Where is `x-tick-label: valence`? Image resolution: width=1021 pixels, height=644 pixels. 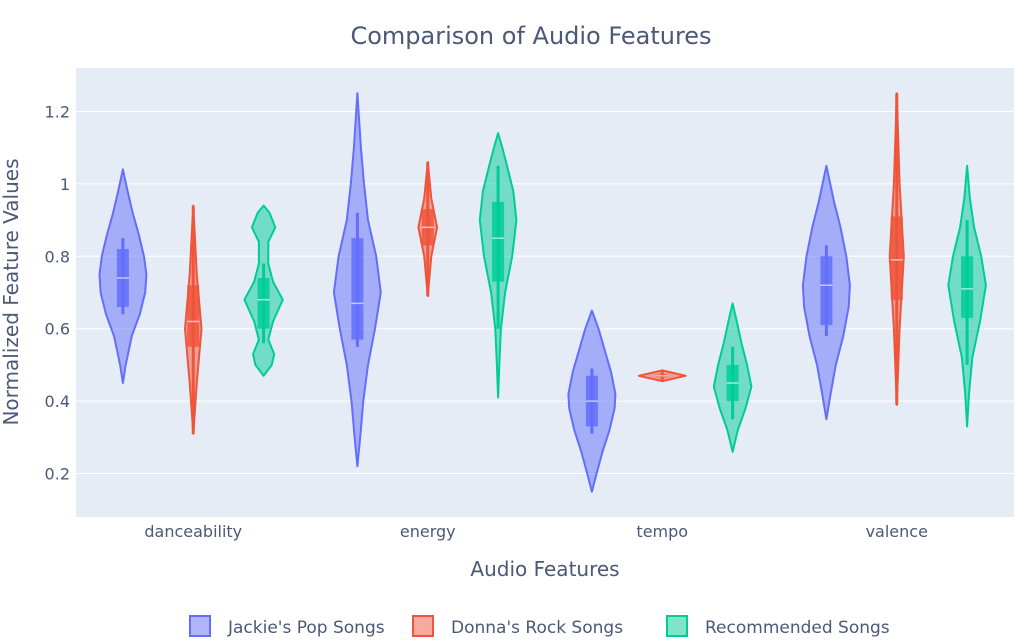
x-tick-label: valence is located at coordinates (897, 531).